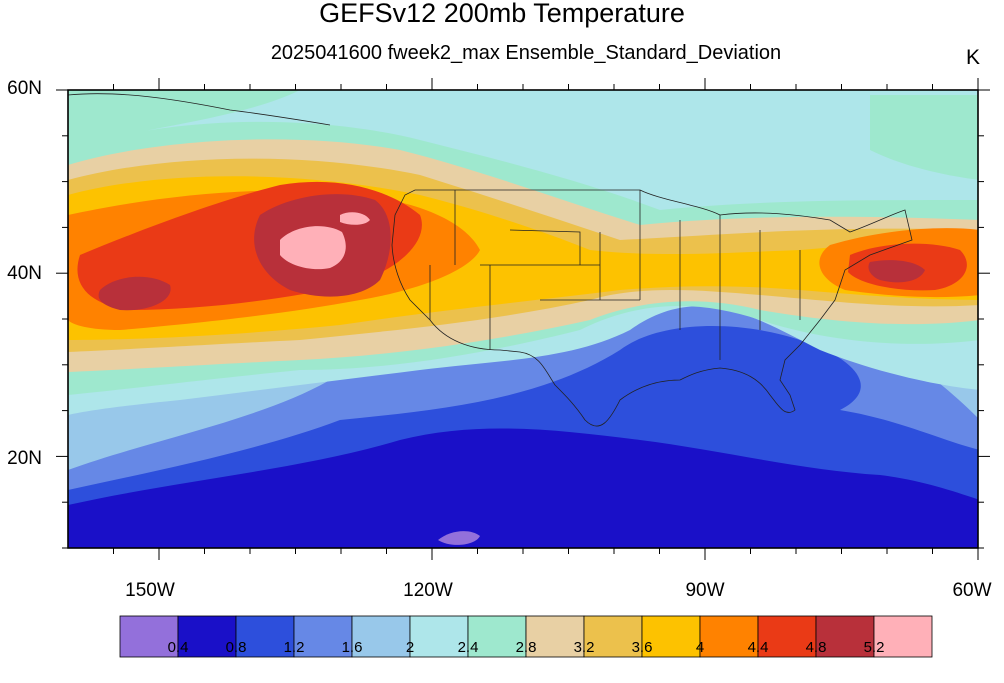 The image size is (1004, 683). I want to click on colorbar-label: 2.4, so click(468, 647).